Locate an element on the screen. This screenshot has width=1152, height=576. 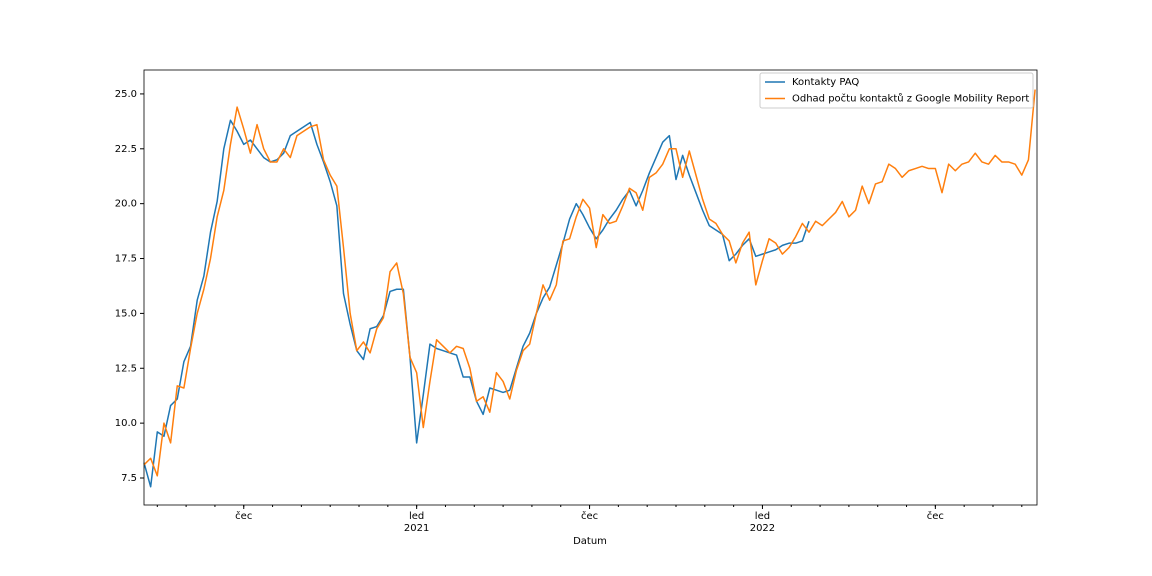
y-tick-label: 17.5 is located at coordinates (126, 259).